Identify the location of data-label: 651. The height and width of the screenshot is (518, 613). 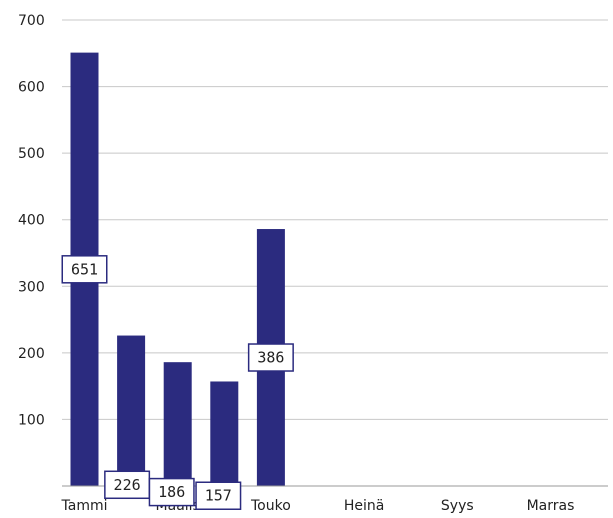
(84, 269).